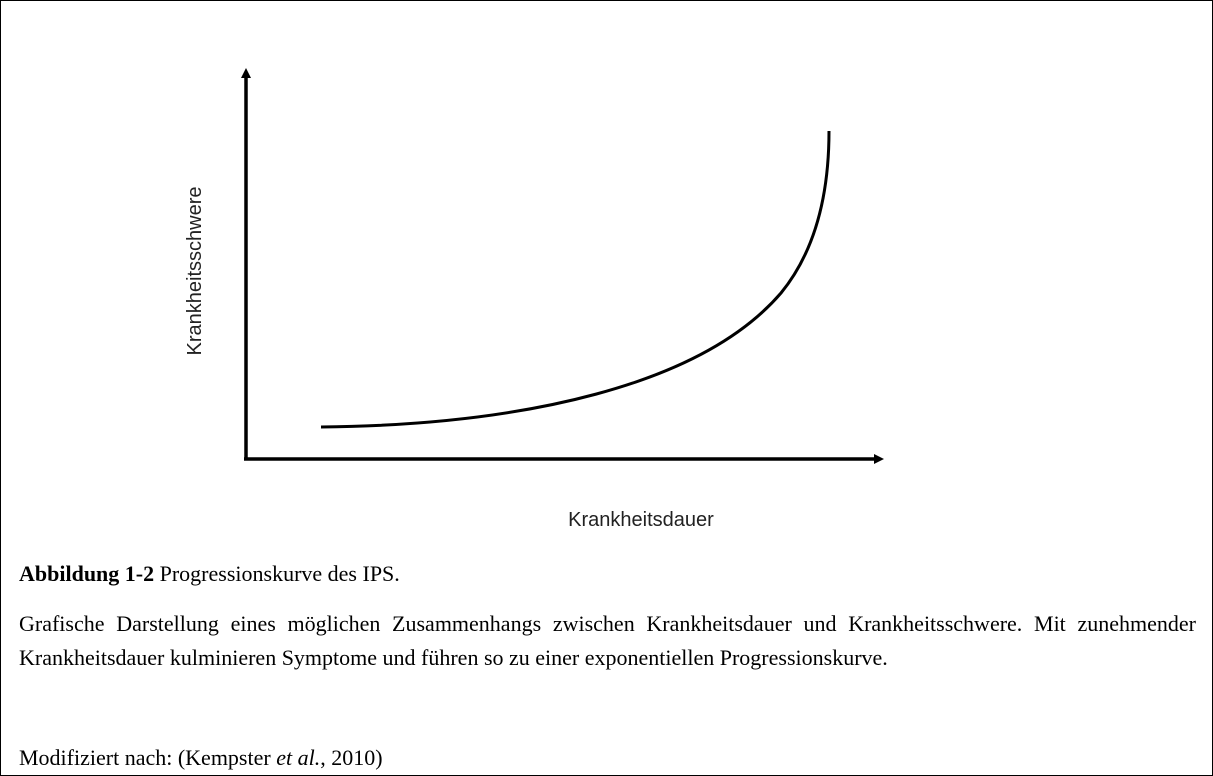  What do you see at coordinates (351, 757) in the screenshot?
I see `source-suffix: , 2010)` at bounding box center [351, 757].